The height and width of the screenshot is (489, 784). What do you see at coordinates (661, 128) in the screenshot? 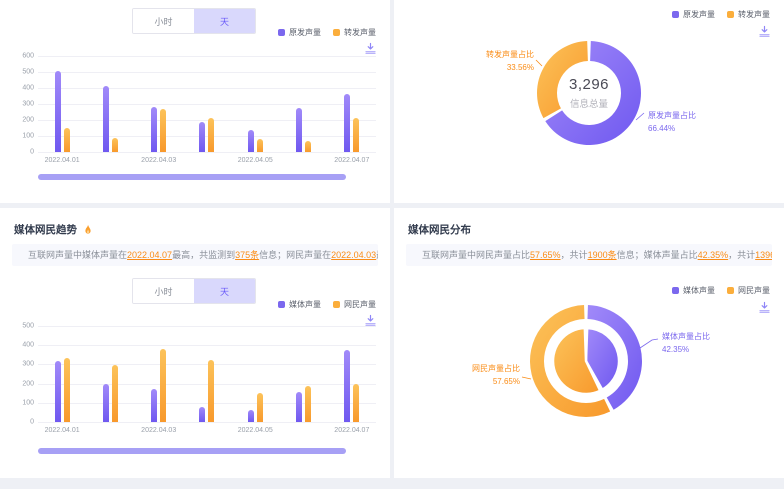
I see `donut-slice-label: 66.44%` at bounding box center [661, 128].